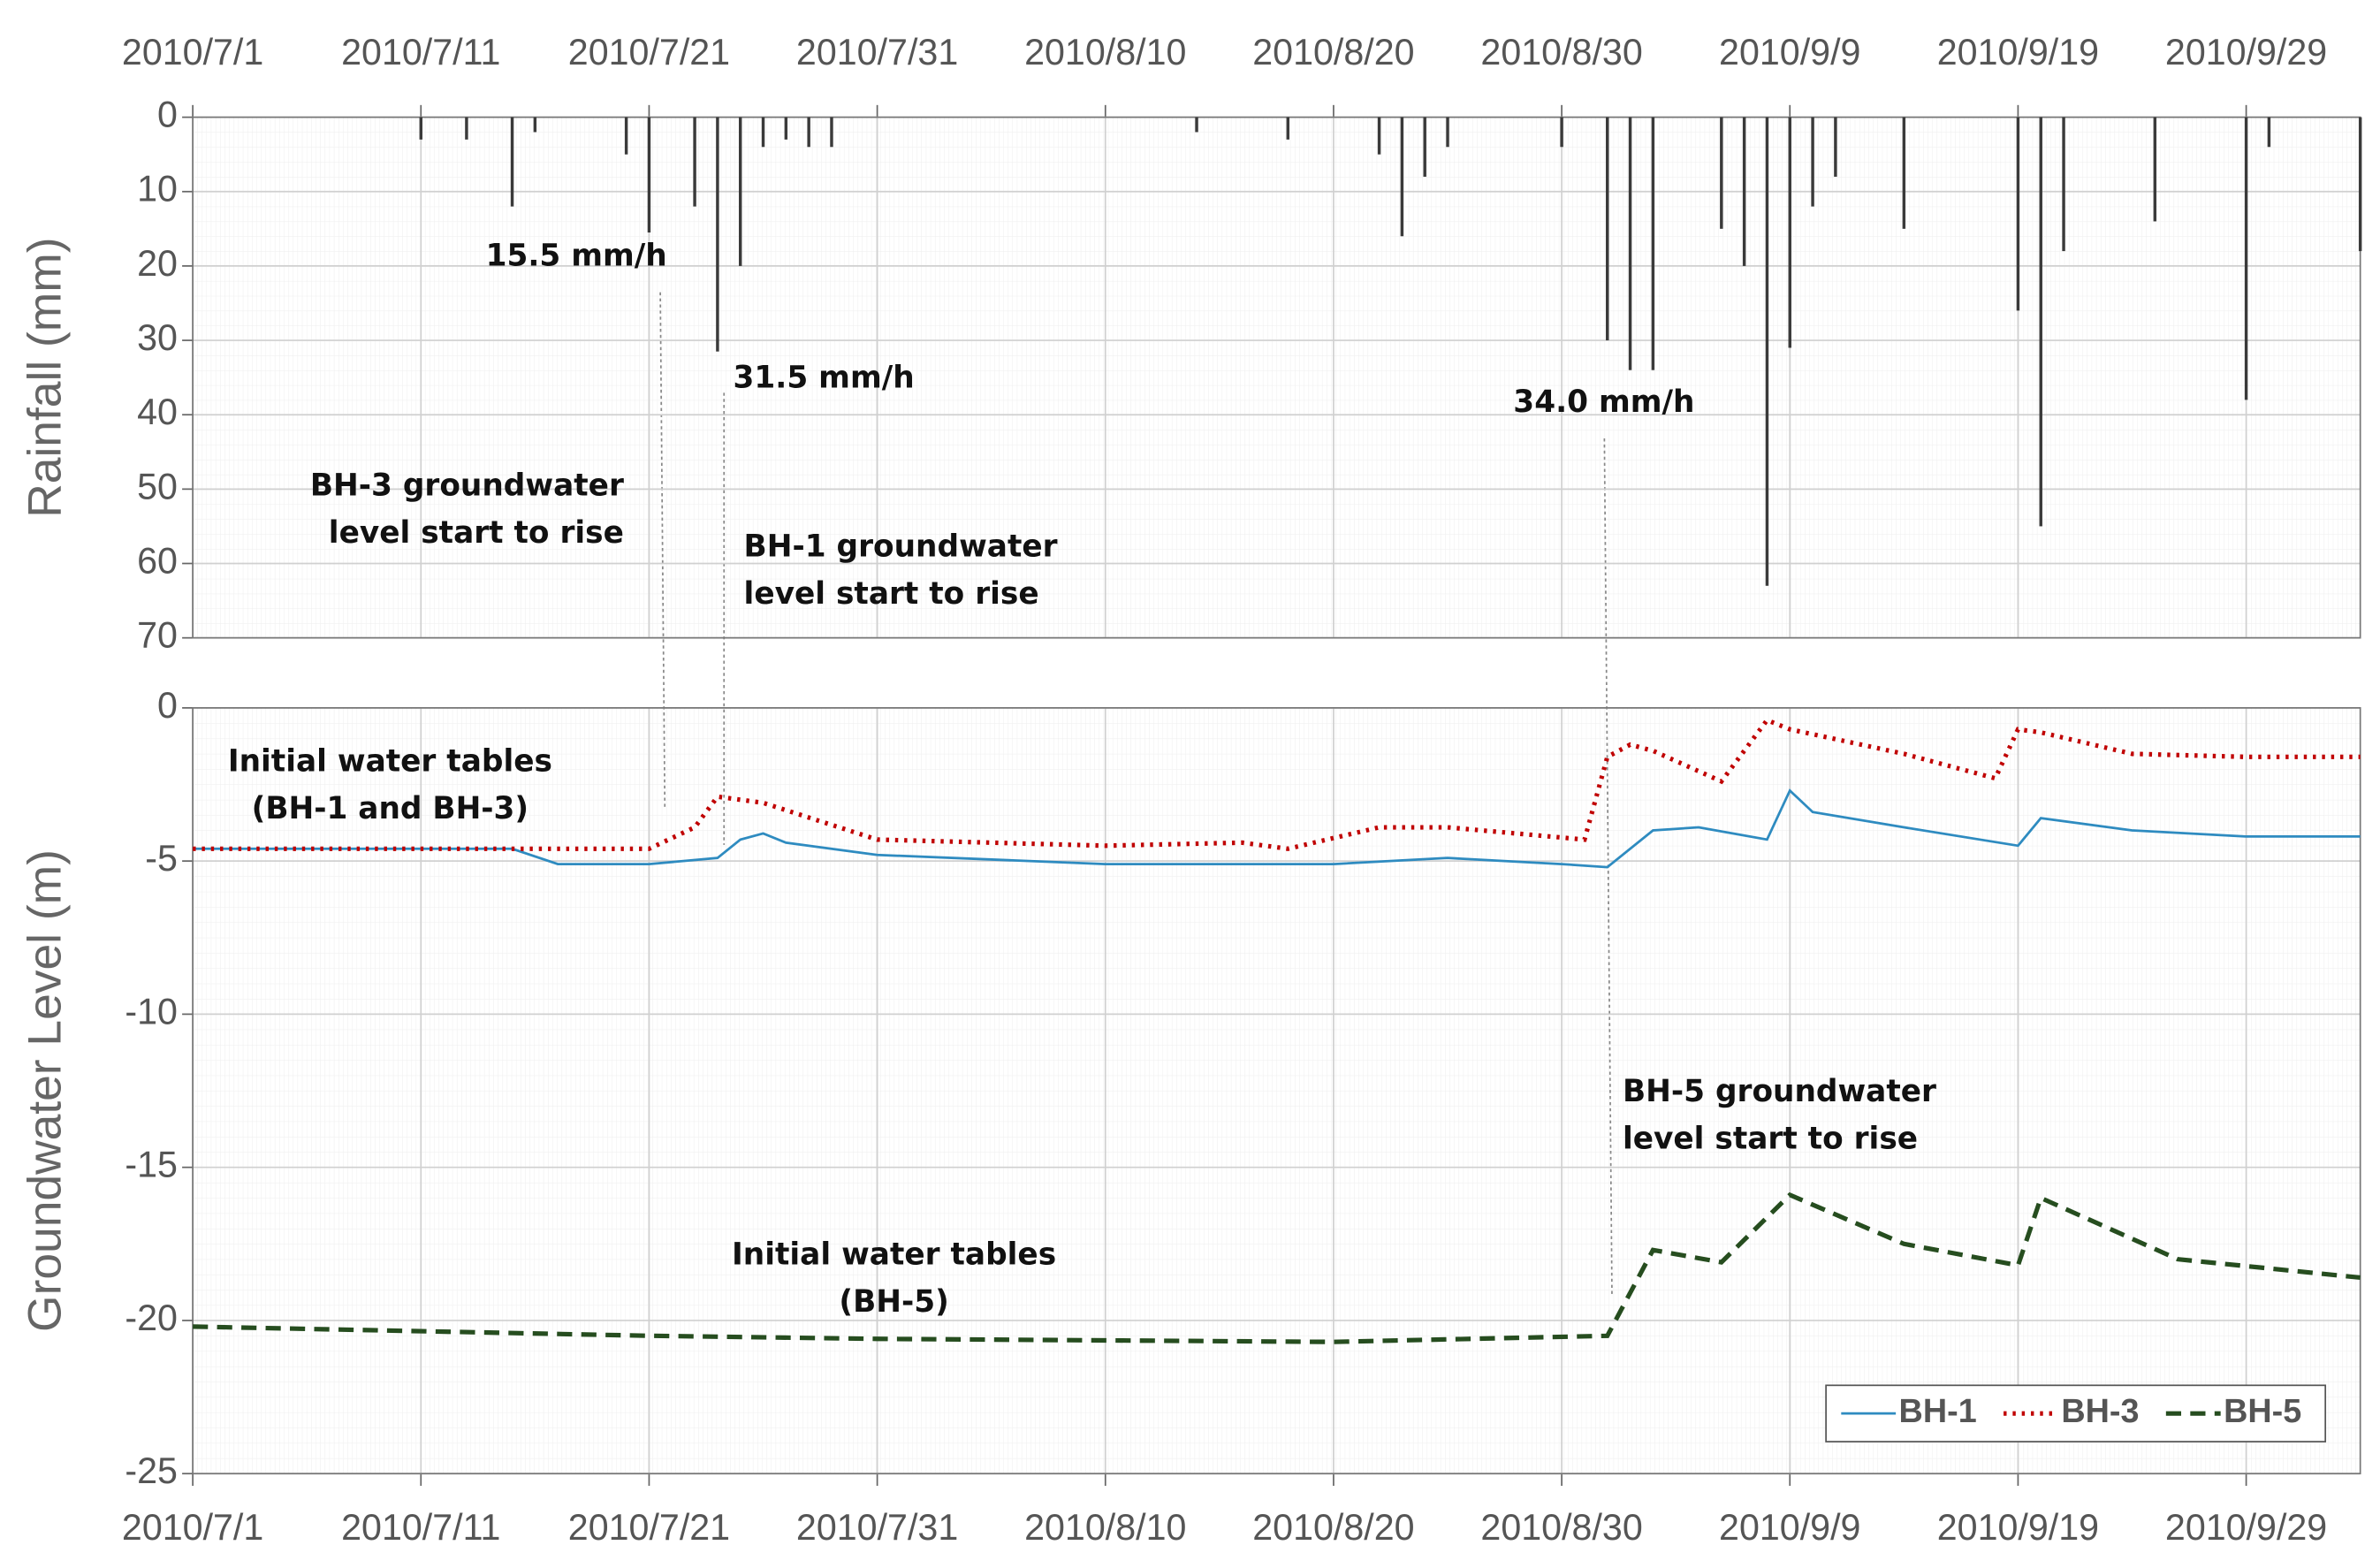  What do you see at coordinates (45, 377) in the screenshot?
I see `y-axis-label: Rainfall (mm)` at bounding box center [45, 377].